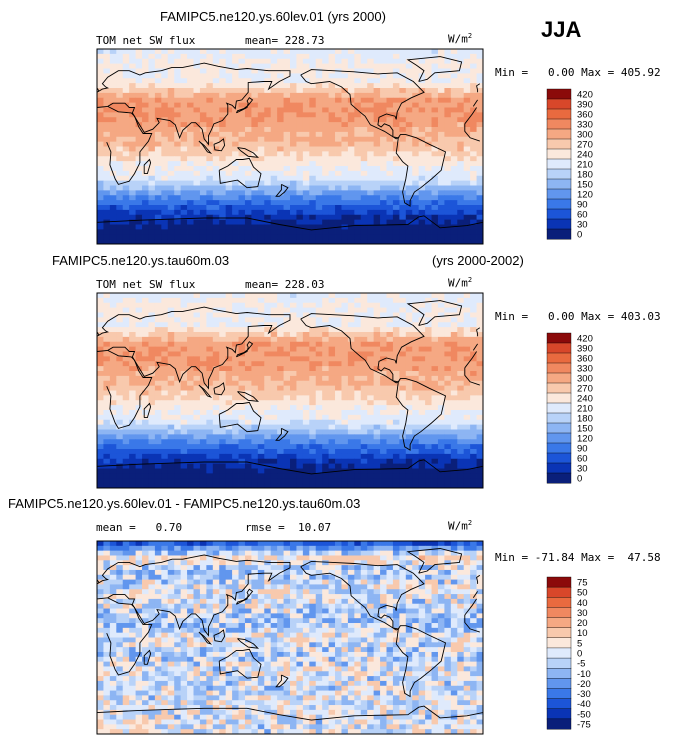 This screenshot has height=742, width=698. I want to click on colorbar-tick-label: 270, so click(585, 389).